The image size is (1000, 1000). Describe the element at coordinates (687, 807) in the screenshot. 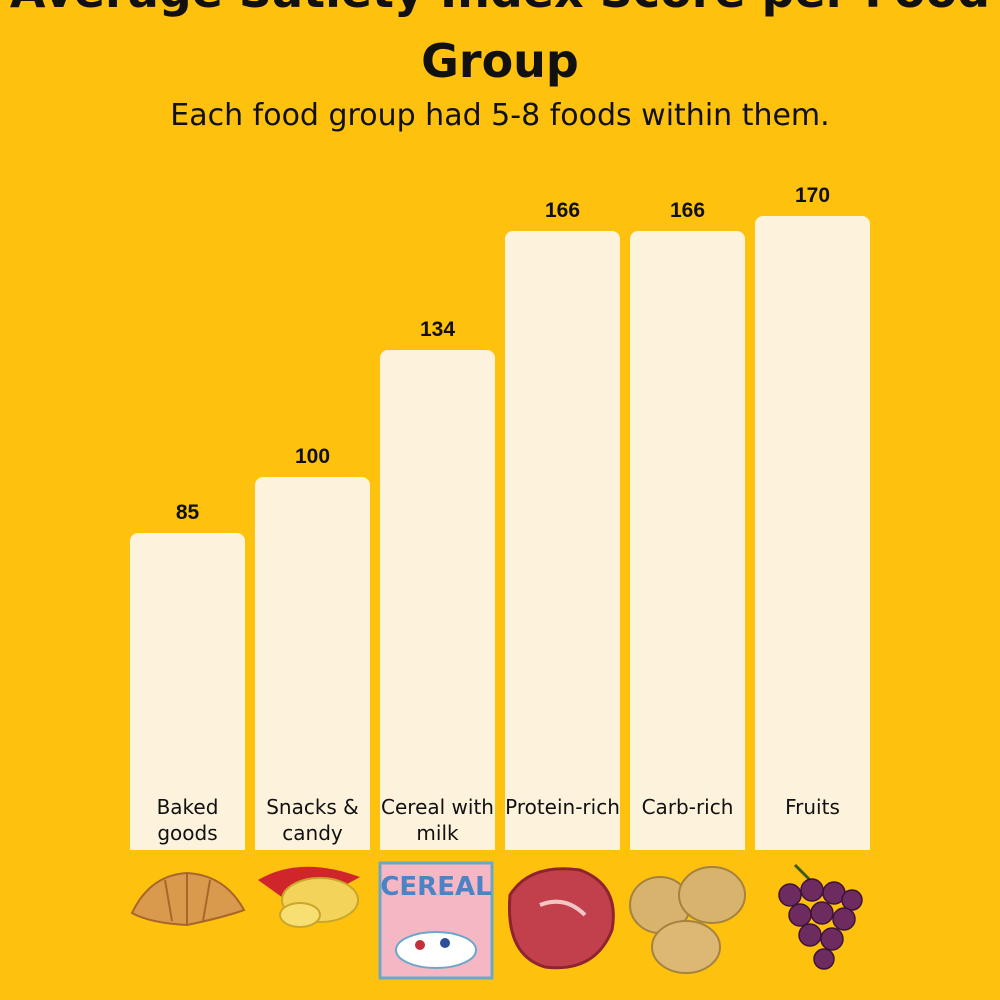

I see `category-label: Carb-rich` at that location.